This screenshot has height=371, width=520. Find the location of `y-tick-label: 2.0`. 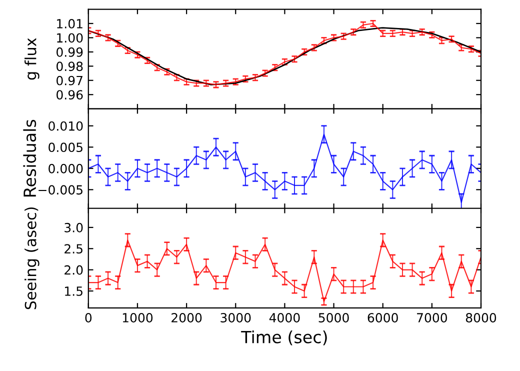

y-tick-label: 2.0 is located at coordinates (73, 270).